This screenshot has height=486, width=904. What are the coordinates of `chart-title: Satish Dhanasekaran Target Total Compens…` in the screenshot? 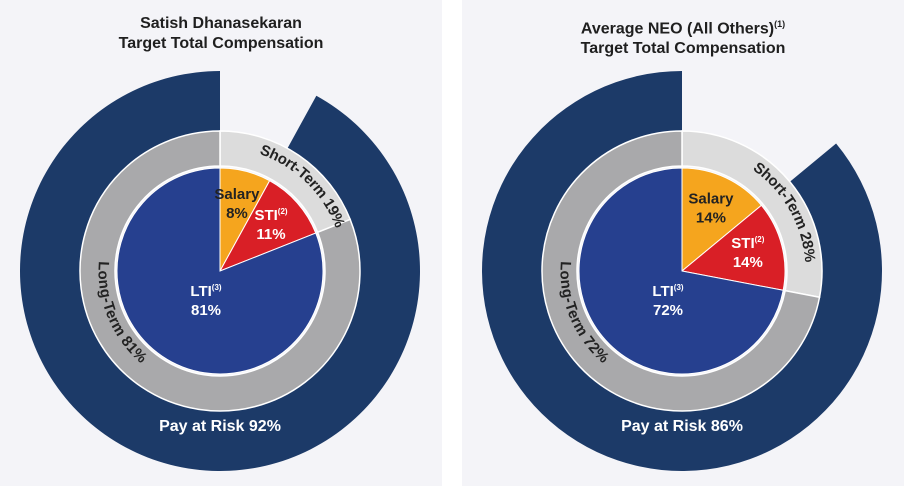 It's located at (221, 34).